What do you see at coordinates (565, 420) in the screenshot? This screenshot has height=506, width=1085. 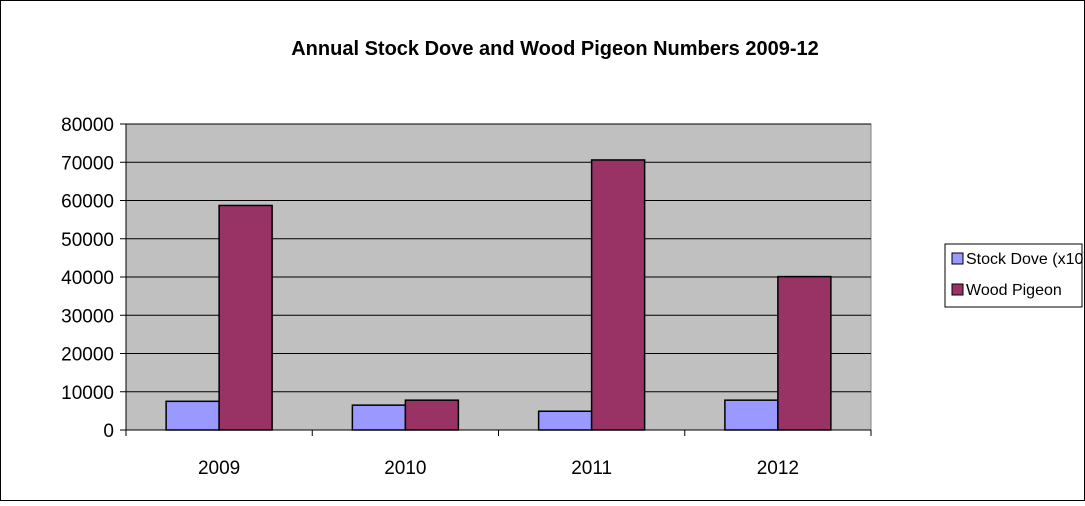 I see `bar-stock-dove-2011` at bounding box center [565, 420].